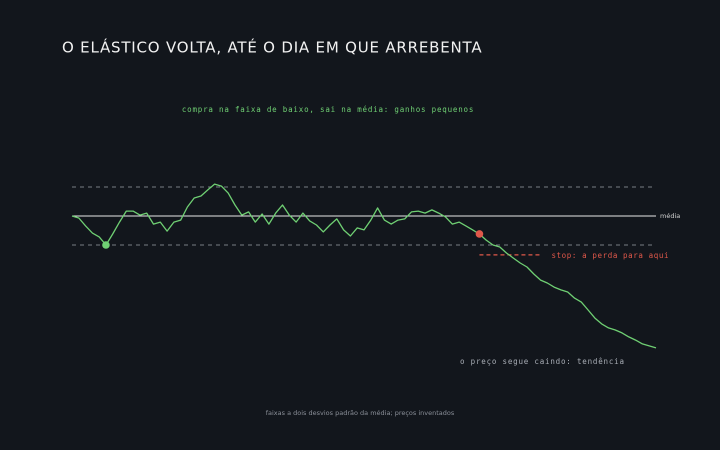  What do you see at coordinates (542, 361) in the screenshot?
I see `trend-label: o preço segue caindo: tendência` at bounding box center [542, 361].